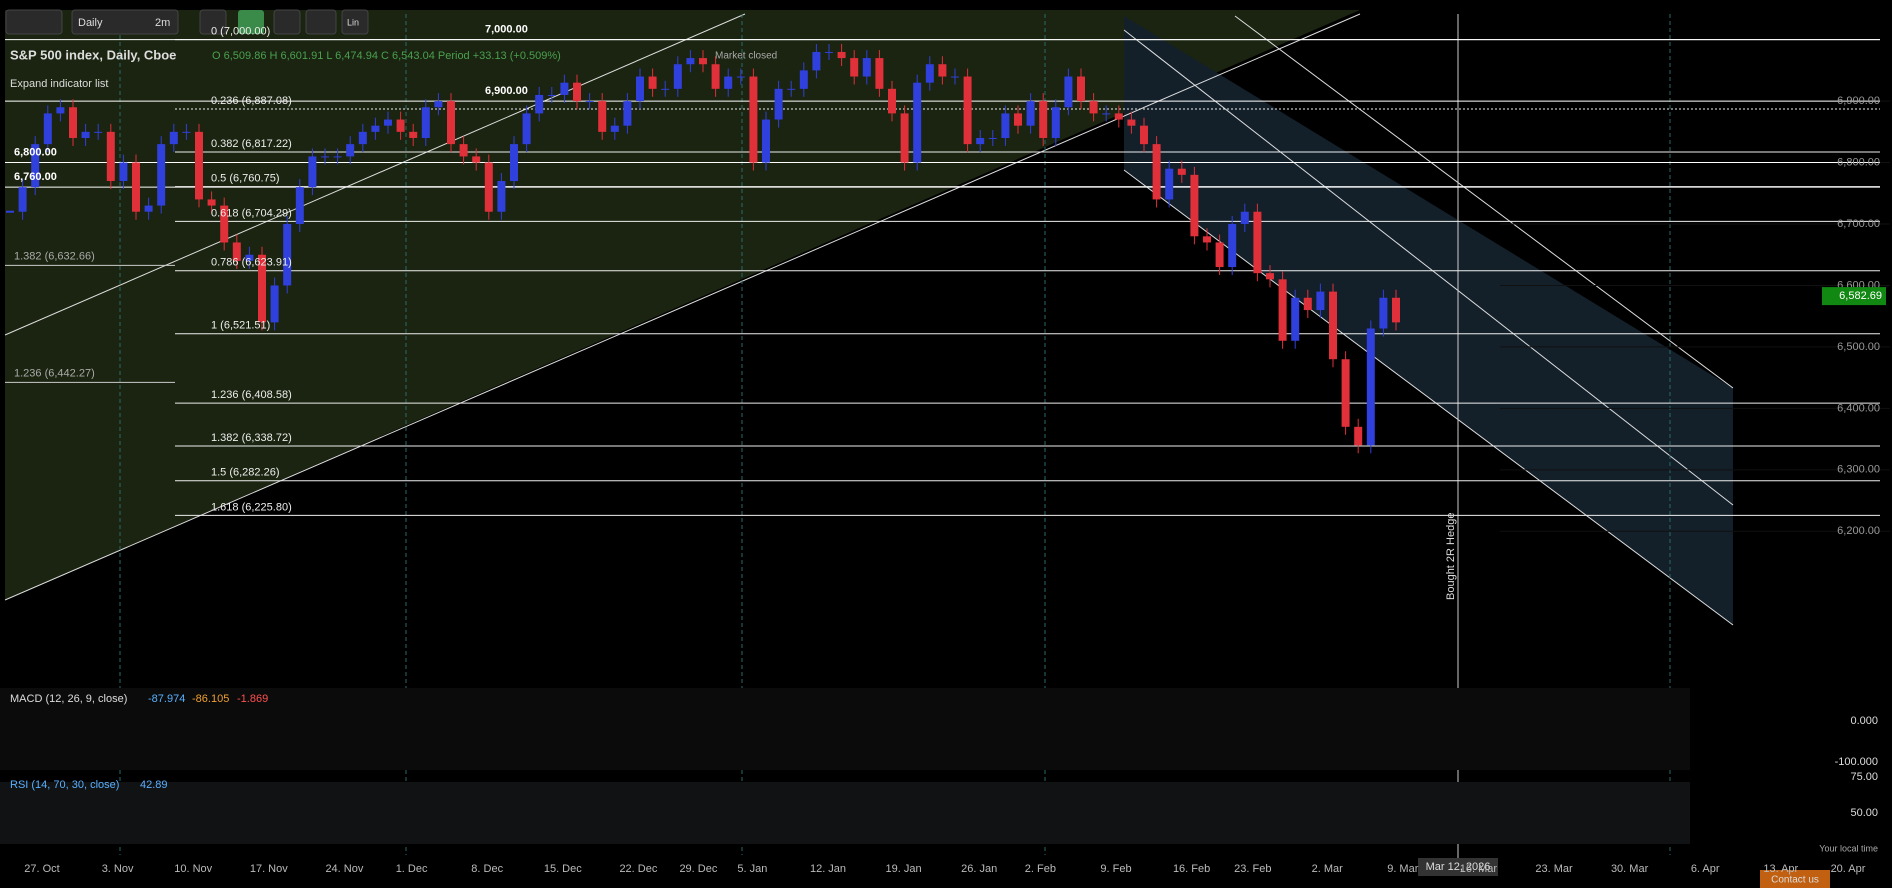 The width and height of the screenshot is (1892, 888). What do you see at coordinates (698, 869) in the screenshot?
I see `x-tick-label: 29. Dec` at bounding box center [698, 869].